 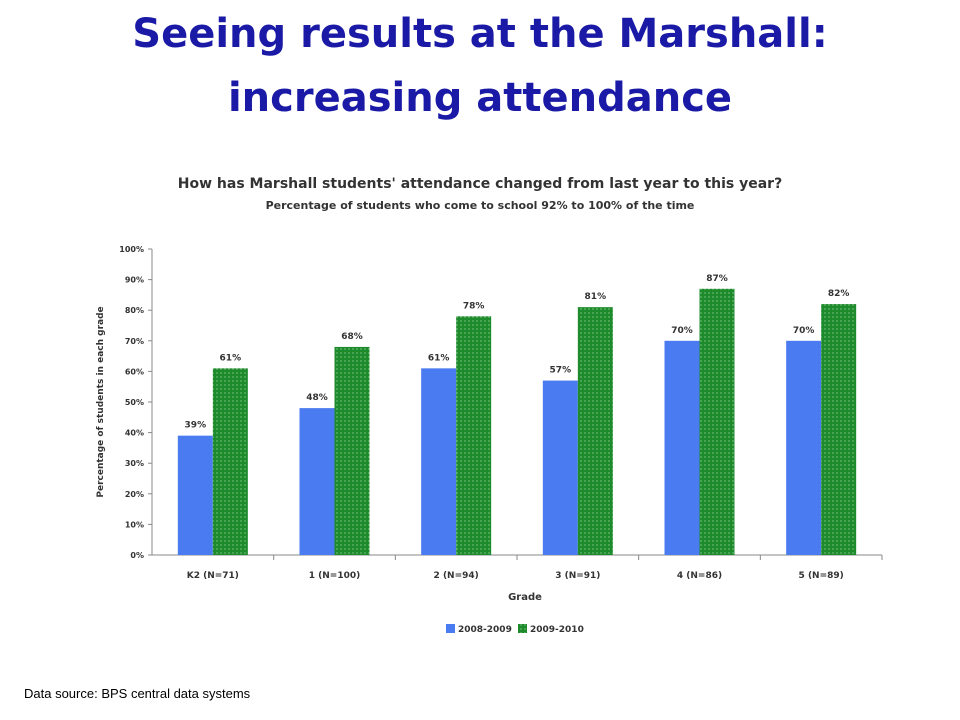 What do you see at coordinates (596, 297) in the screenshot?
I see `bar-value-label: 81%` at bounding box center [596, 297].